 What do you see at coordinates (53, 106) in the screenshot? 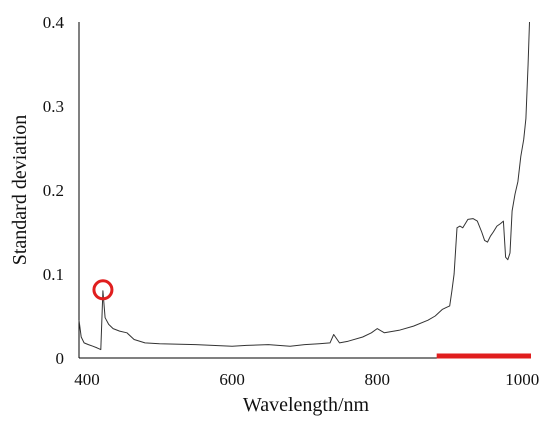
I see `y-tick-label: 0.3` at bounding box center [53, 106].